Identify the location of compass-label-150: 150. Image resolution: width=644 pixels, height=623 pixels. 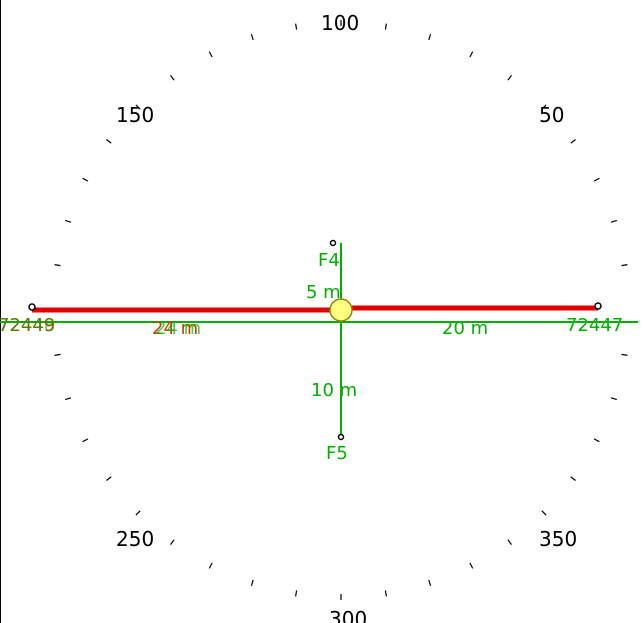
(135, 115).